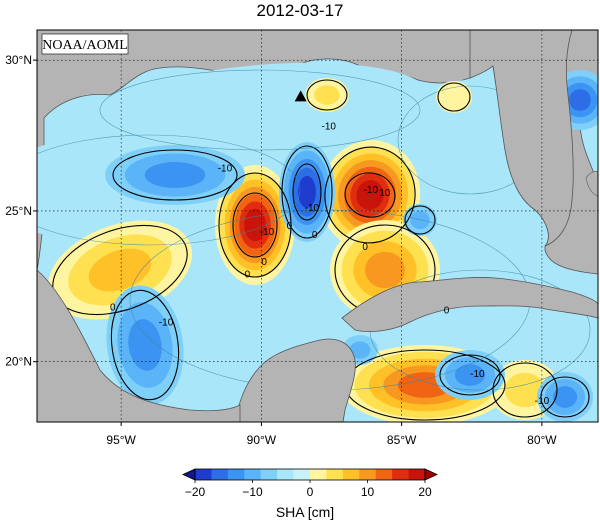 This screenshot has height=523, width=600. What do you see at coordinates (310, 492) in the screenshot?
I see `colorbar-tick-label: 0` at bounding box center [310, 492].